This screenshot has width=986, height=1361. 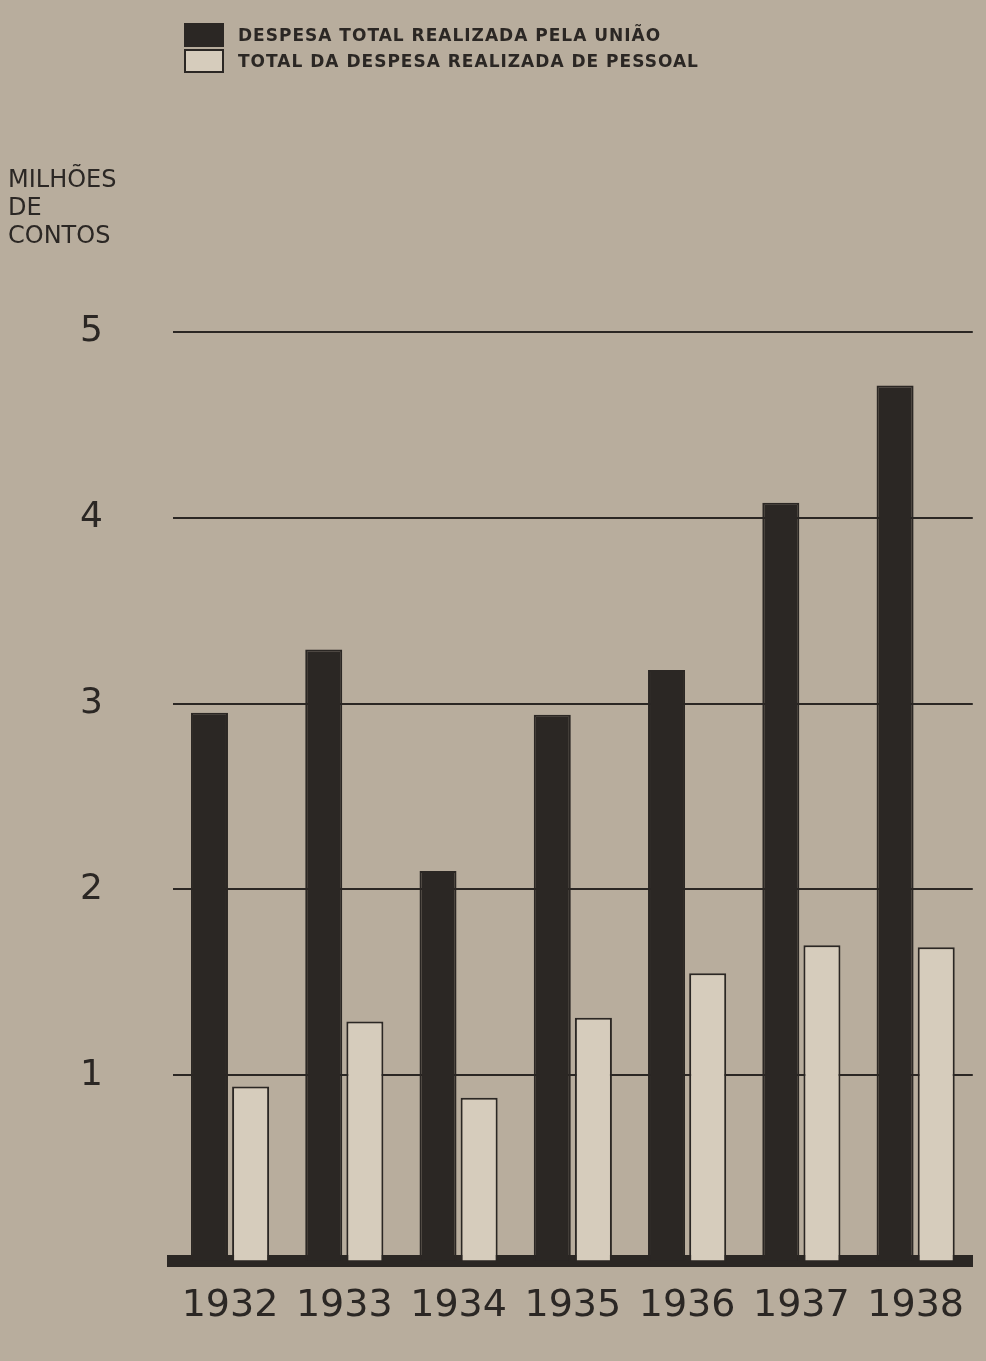 What do you see at coordinates (458, 1303) in the screenshot?
I see `x-tick-label: 1934` at bounding box center [458, 1303].